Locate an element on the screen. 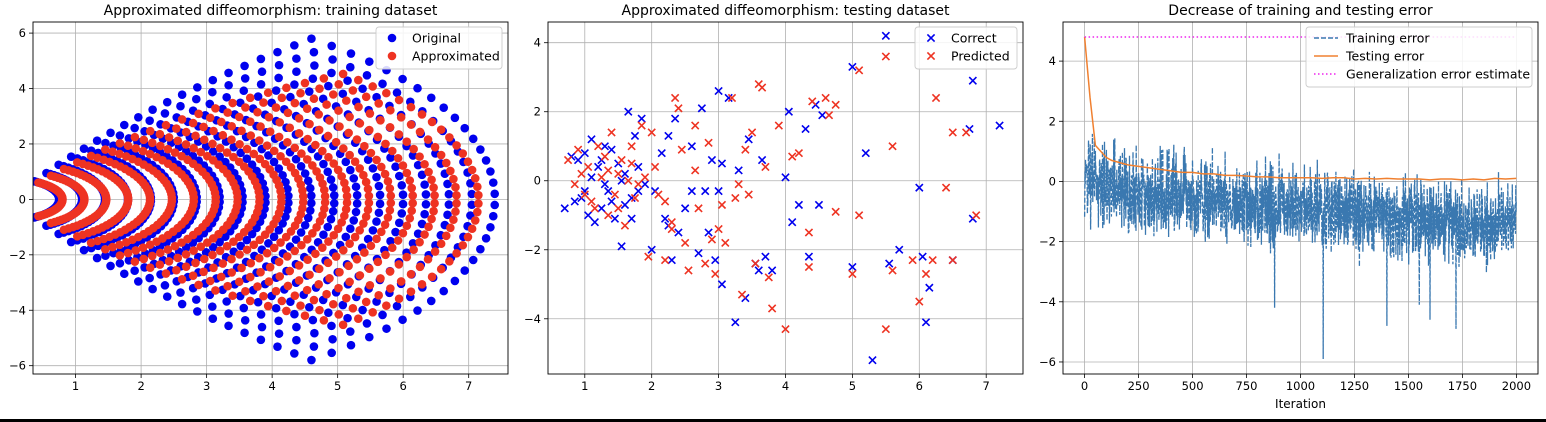  x-tick-label: 1 is located at coordinates (584, 386).